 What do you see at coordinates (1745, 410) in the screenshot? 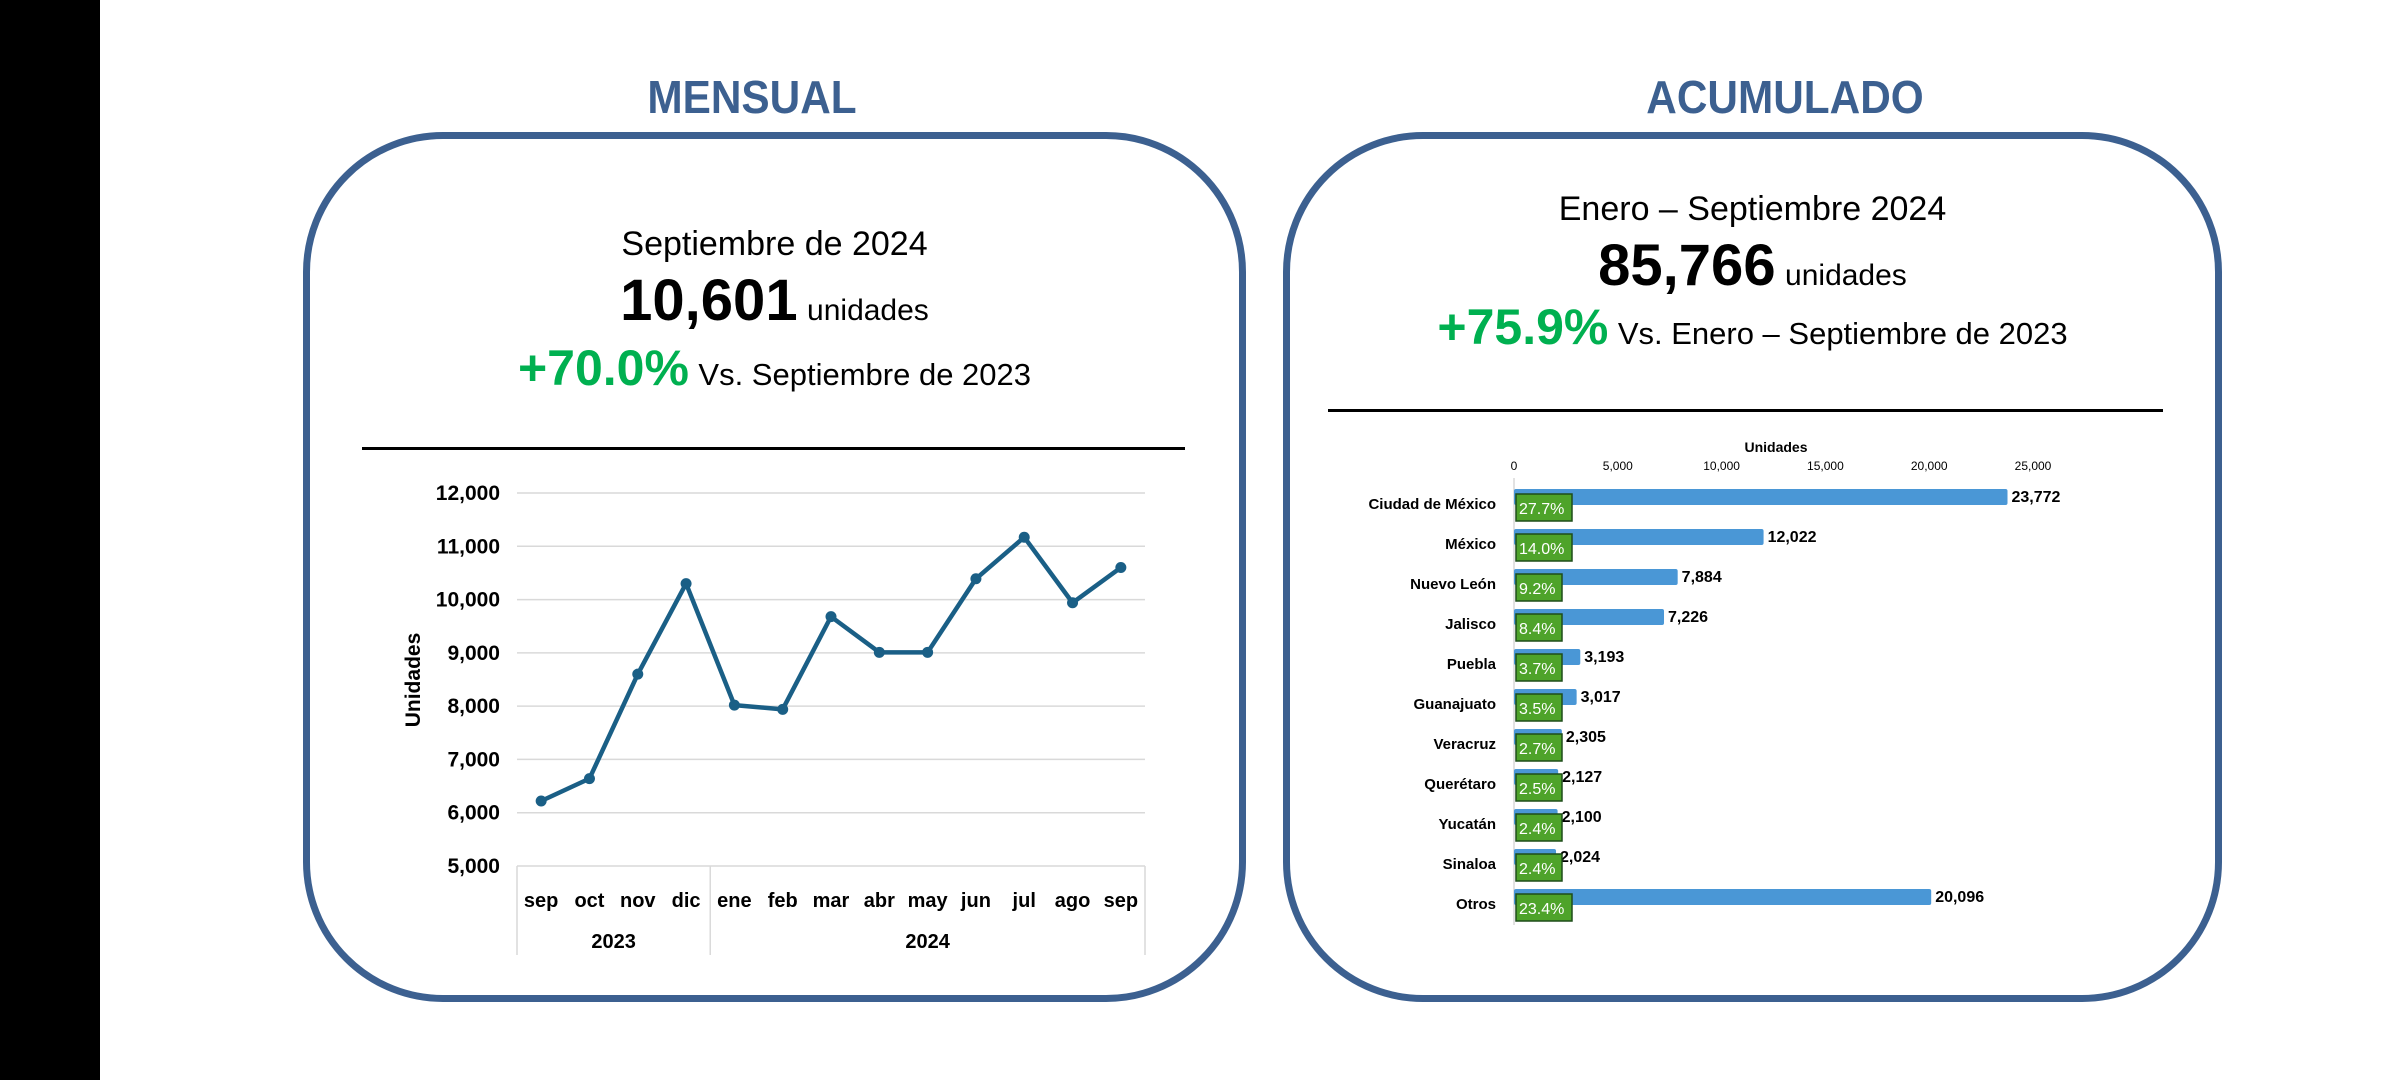
I see `acumulado-divider` at bounding box center [1745, 410].